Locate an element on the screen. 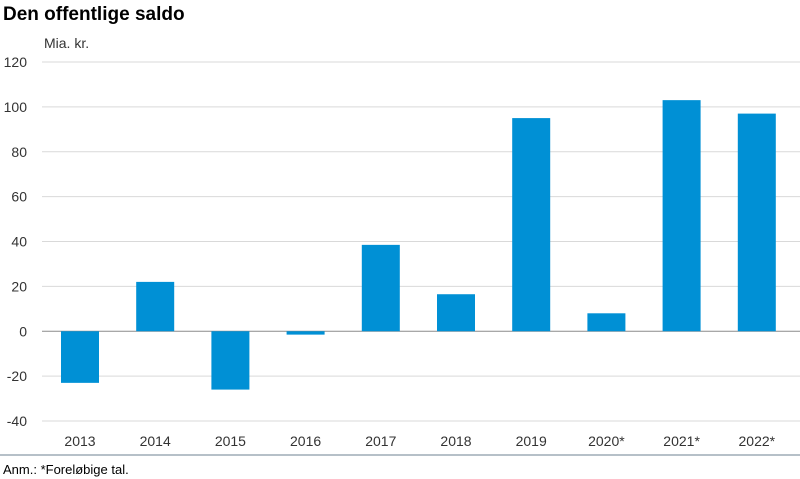 This screenshot has width=800, height=479. x-tick-label: 2018 is located at coordinates (455, 441).